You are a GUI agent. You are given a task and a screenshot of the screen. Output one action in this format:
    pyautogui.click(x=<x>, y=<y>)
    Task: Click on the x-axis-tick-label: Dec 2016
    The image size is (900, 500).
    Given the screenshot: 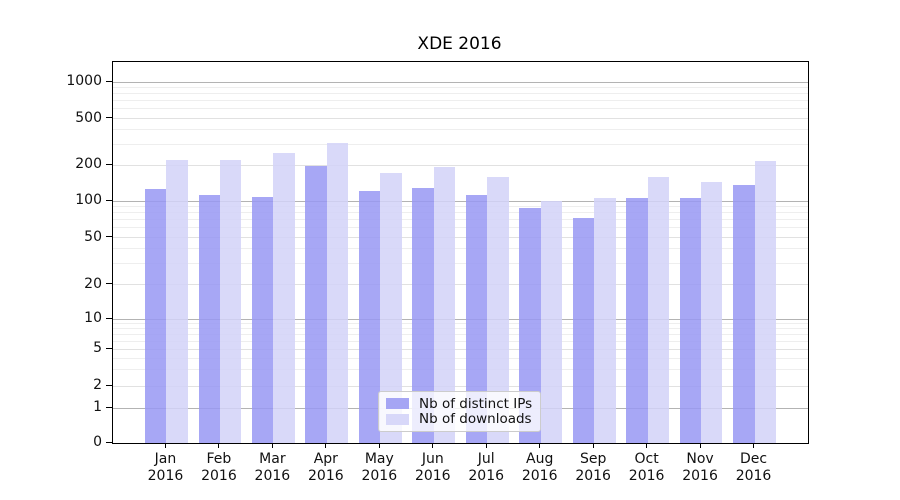 What is the action you would take?
    pyautogui.click(x=754, y=468)
    